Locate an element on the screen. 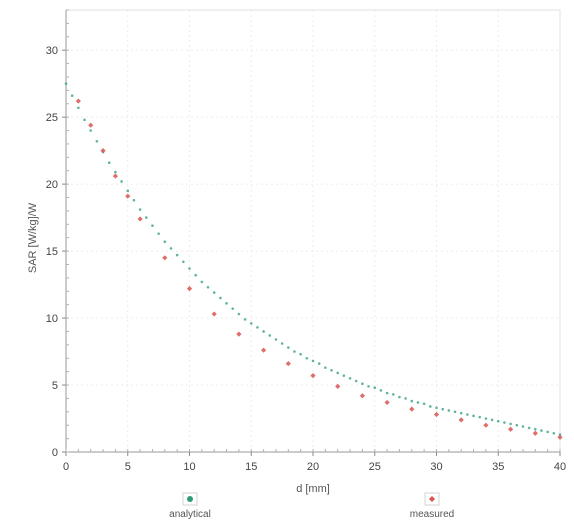 Image resolution: width=574 pixels, height=531 pixels. x-tick-label: 0 is located at coordinates (66, 467).